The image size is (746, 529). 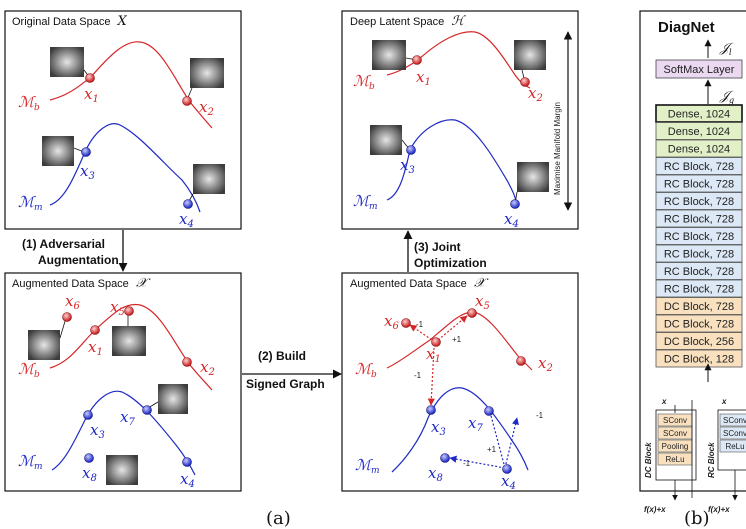 What do you see at coordinates (282, 356) in the screenshot?
I see `step2-label-line1: (2) Build` at bounding box center [282, 356].